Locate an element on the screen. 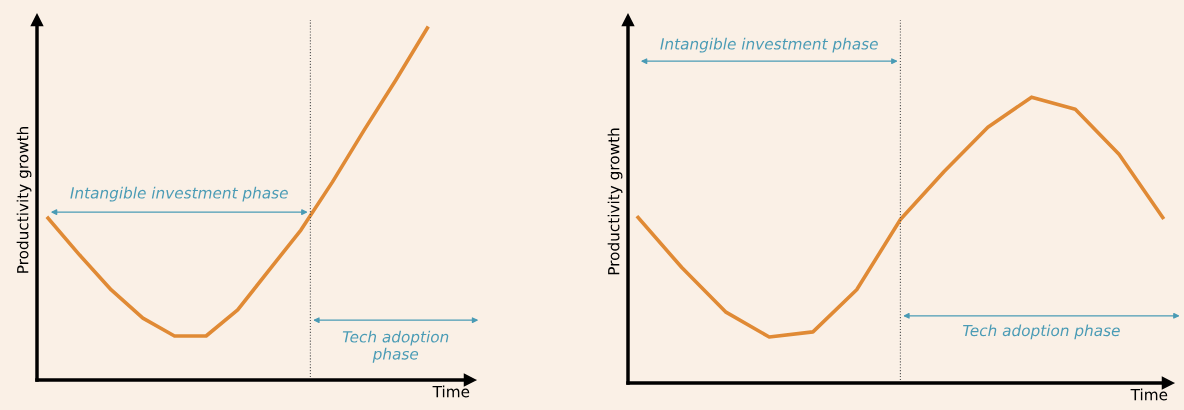  annotation: Intangible investment phase is located at coordinates (179, 194).